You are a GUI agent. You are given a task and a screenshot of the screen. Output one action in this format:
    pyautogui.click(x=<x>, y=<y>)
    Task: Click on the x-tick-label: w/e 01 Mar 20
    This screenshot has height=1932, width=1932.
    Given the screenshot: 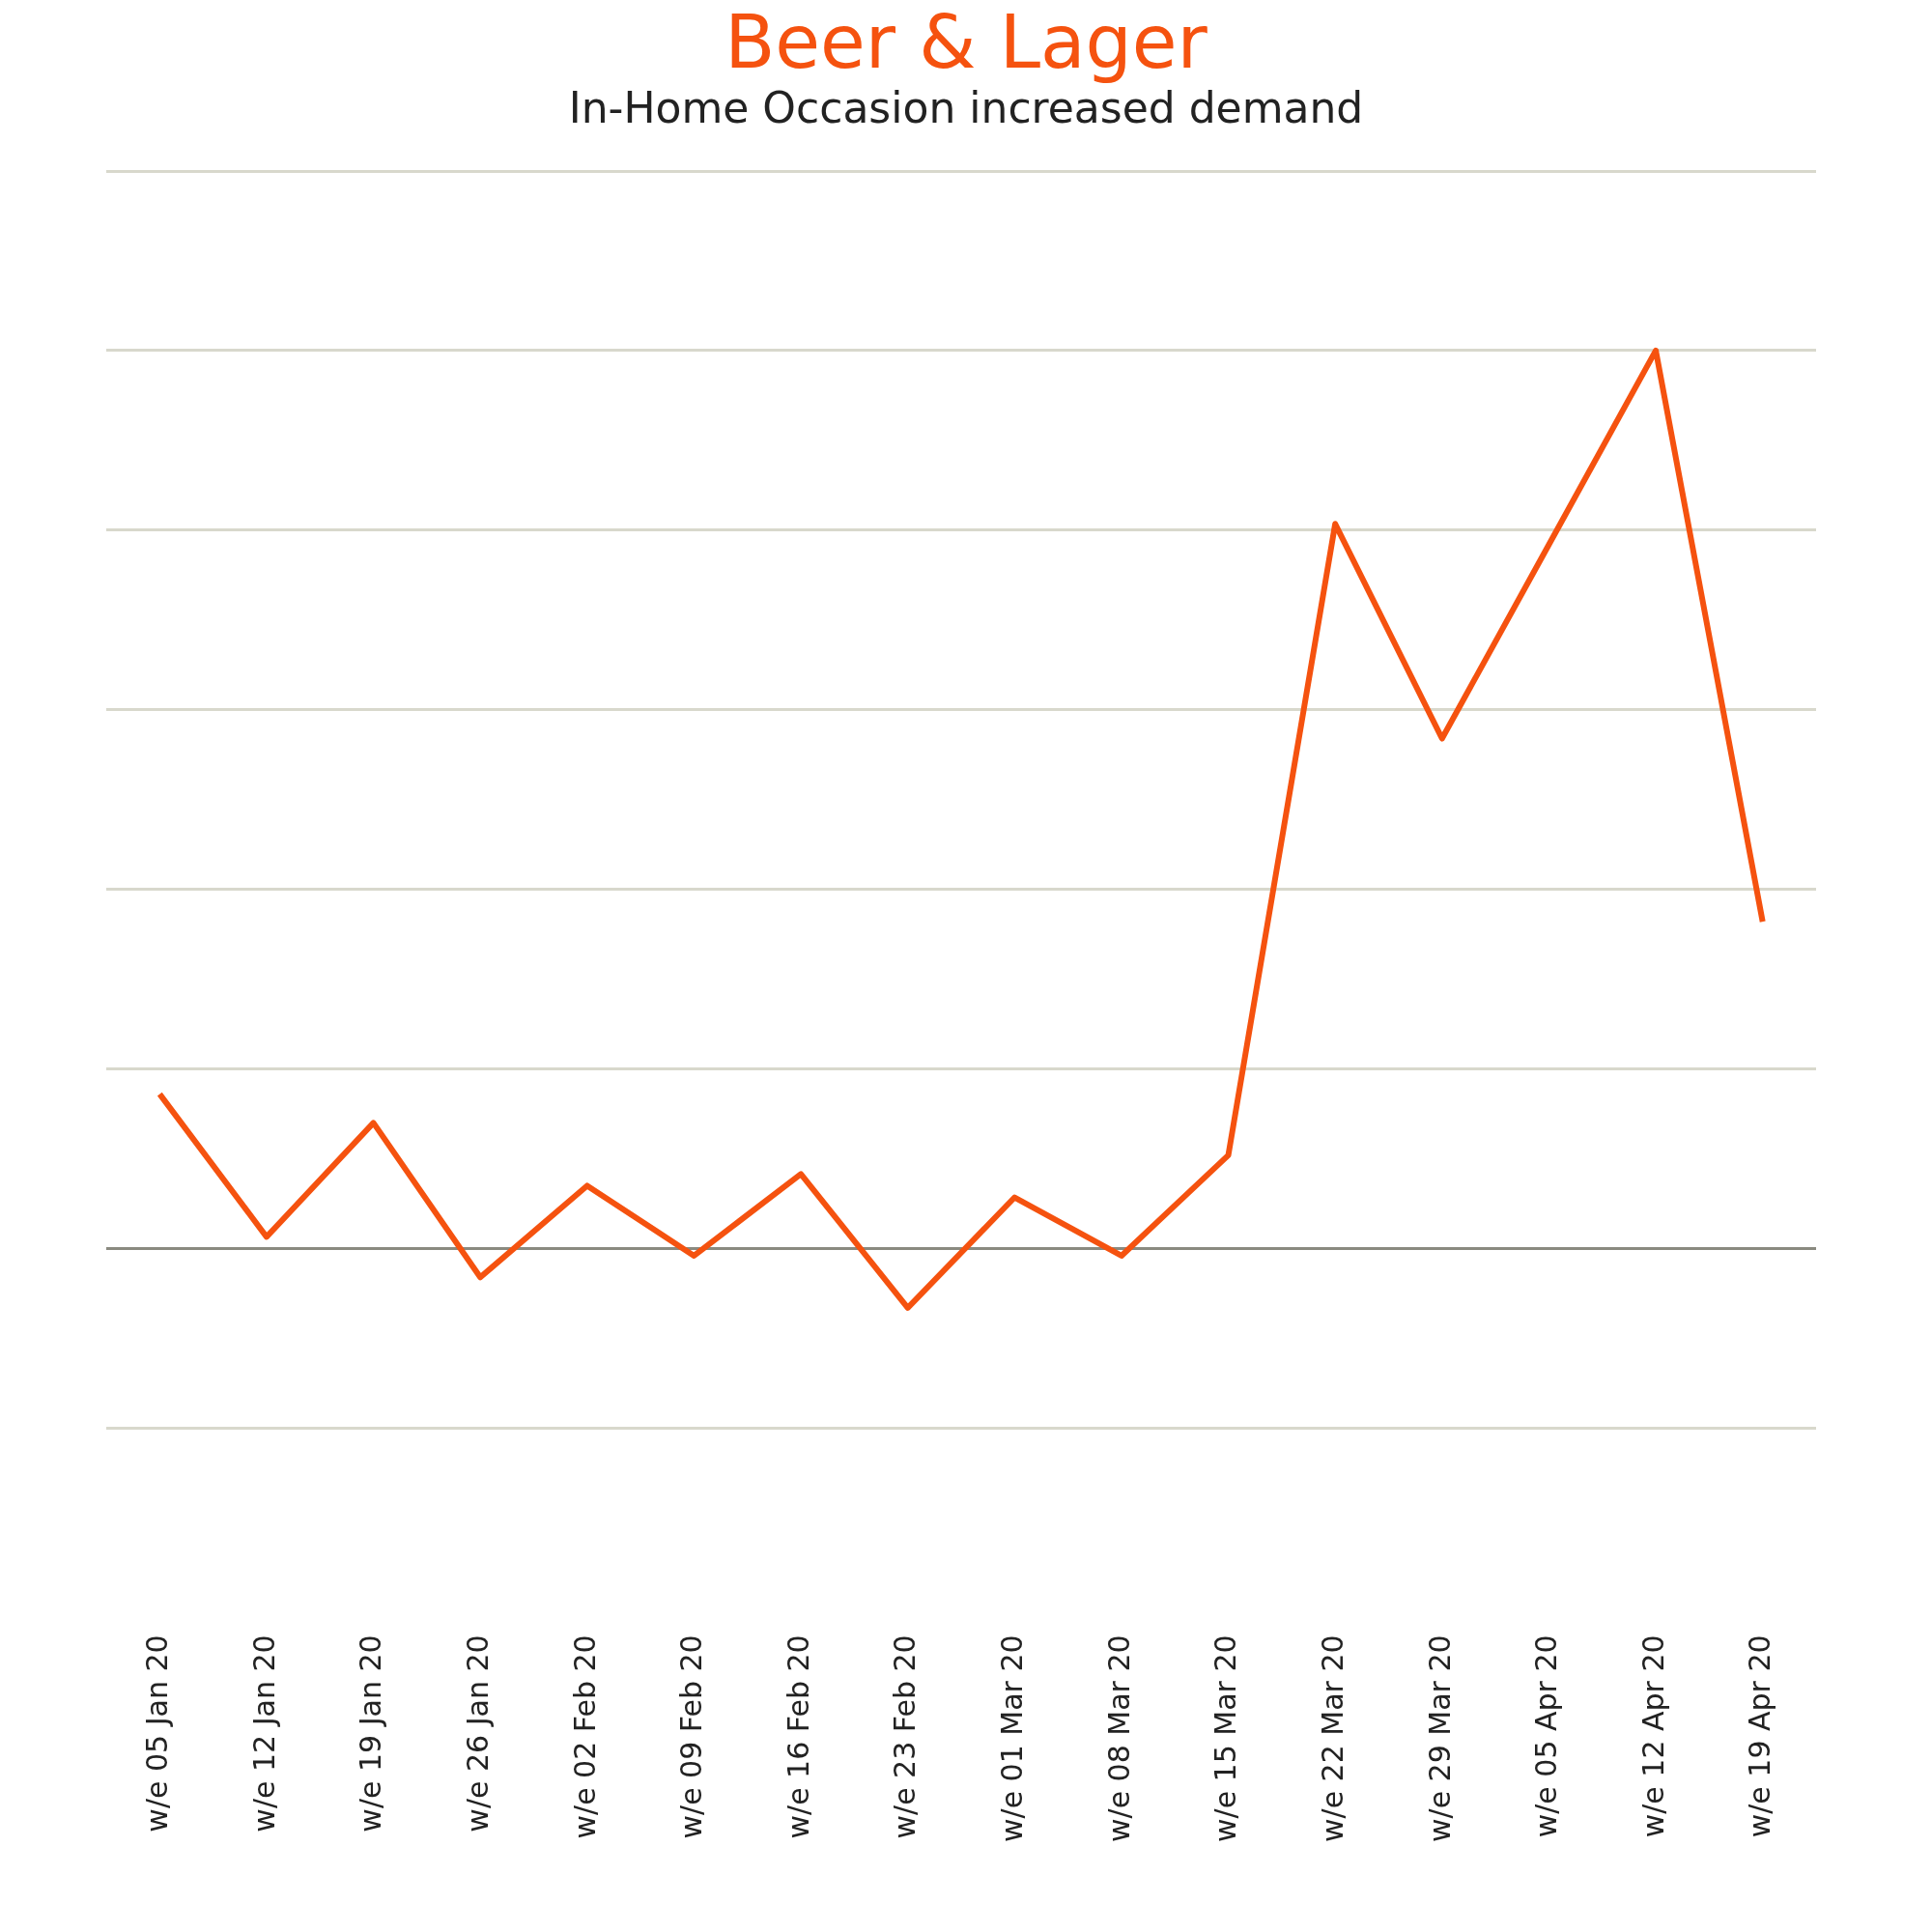 What is the action you would take?
    pyautogui.click(x=1012, y=1738)
    